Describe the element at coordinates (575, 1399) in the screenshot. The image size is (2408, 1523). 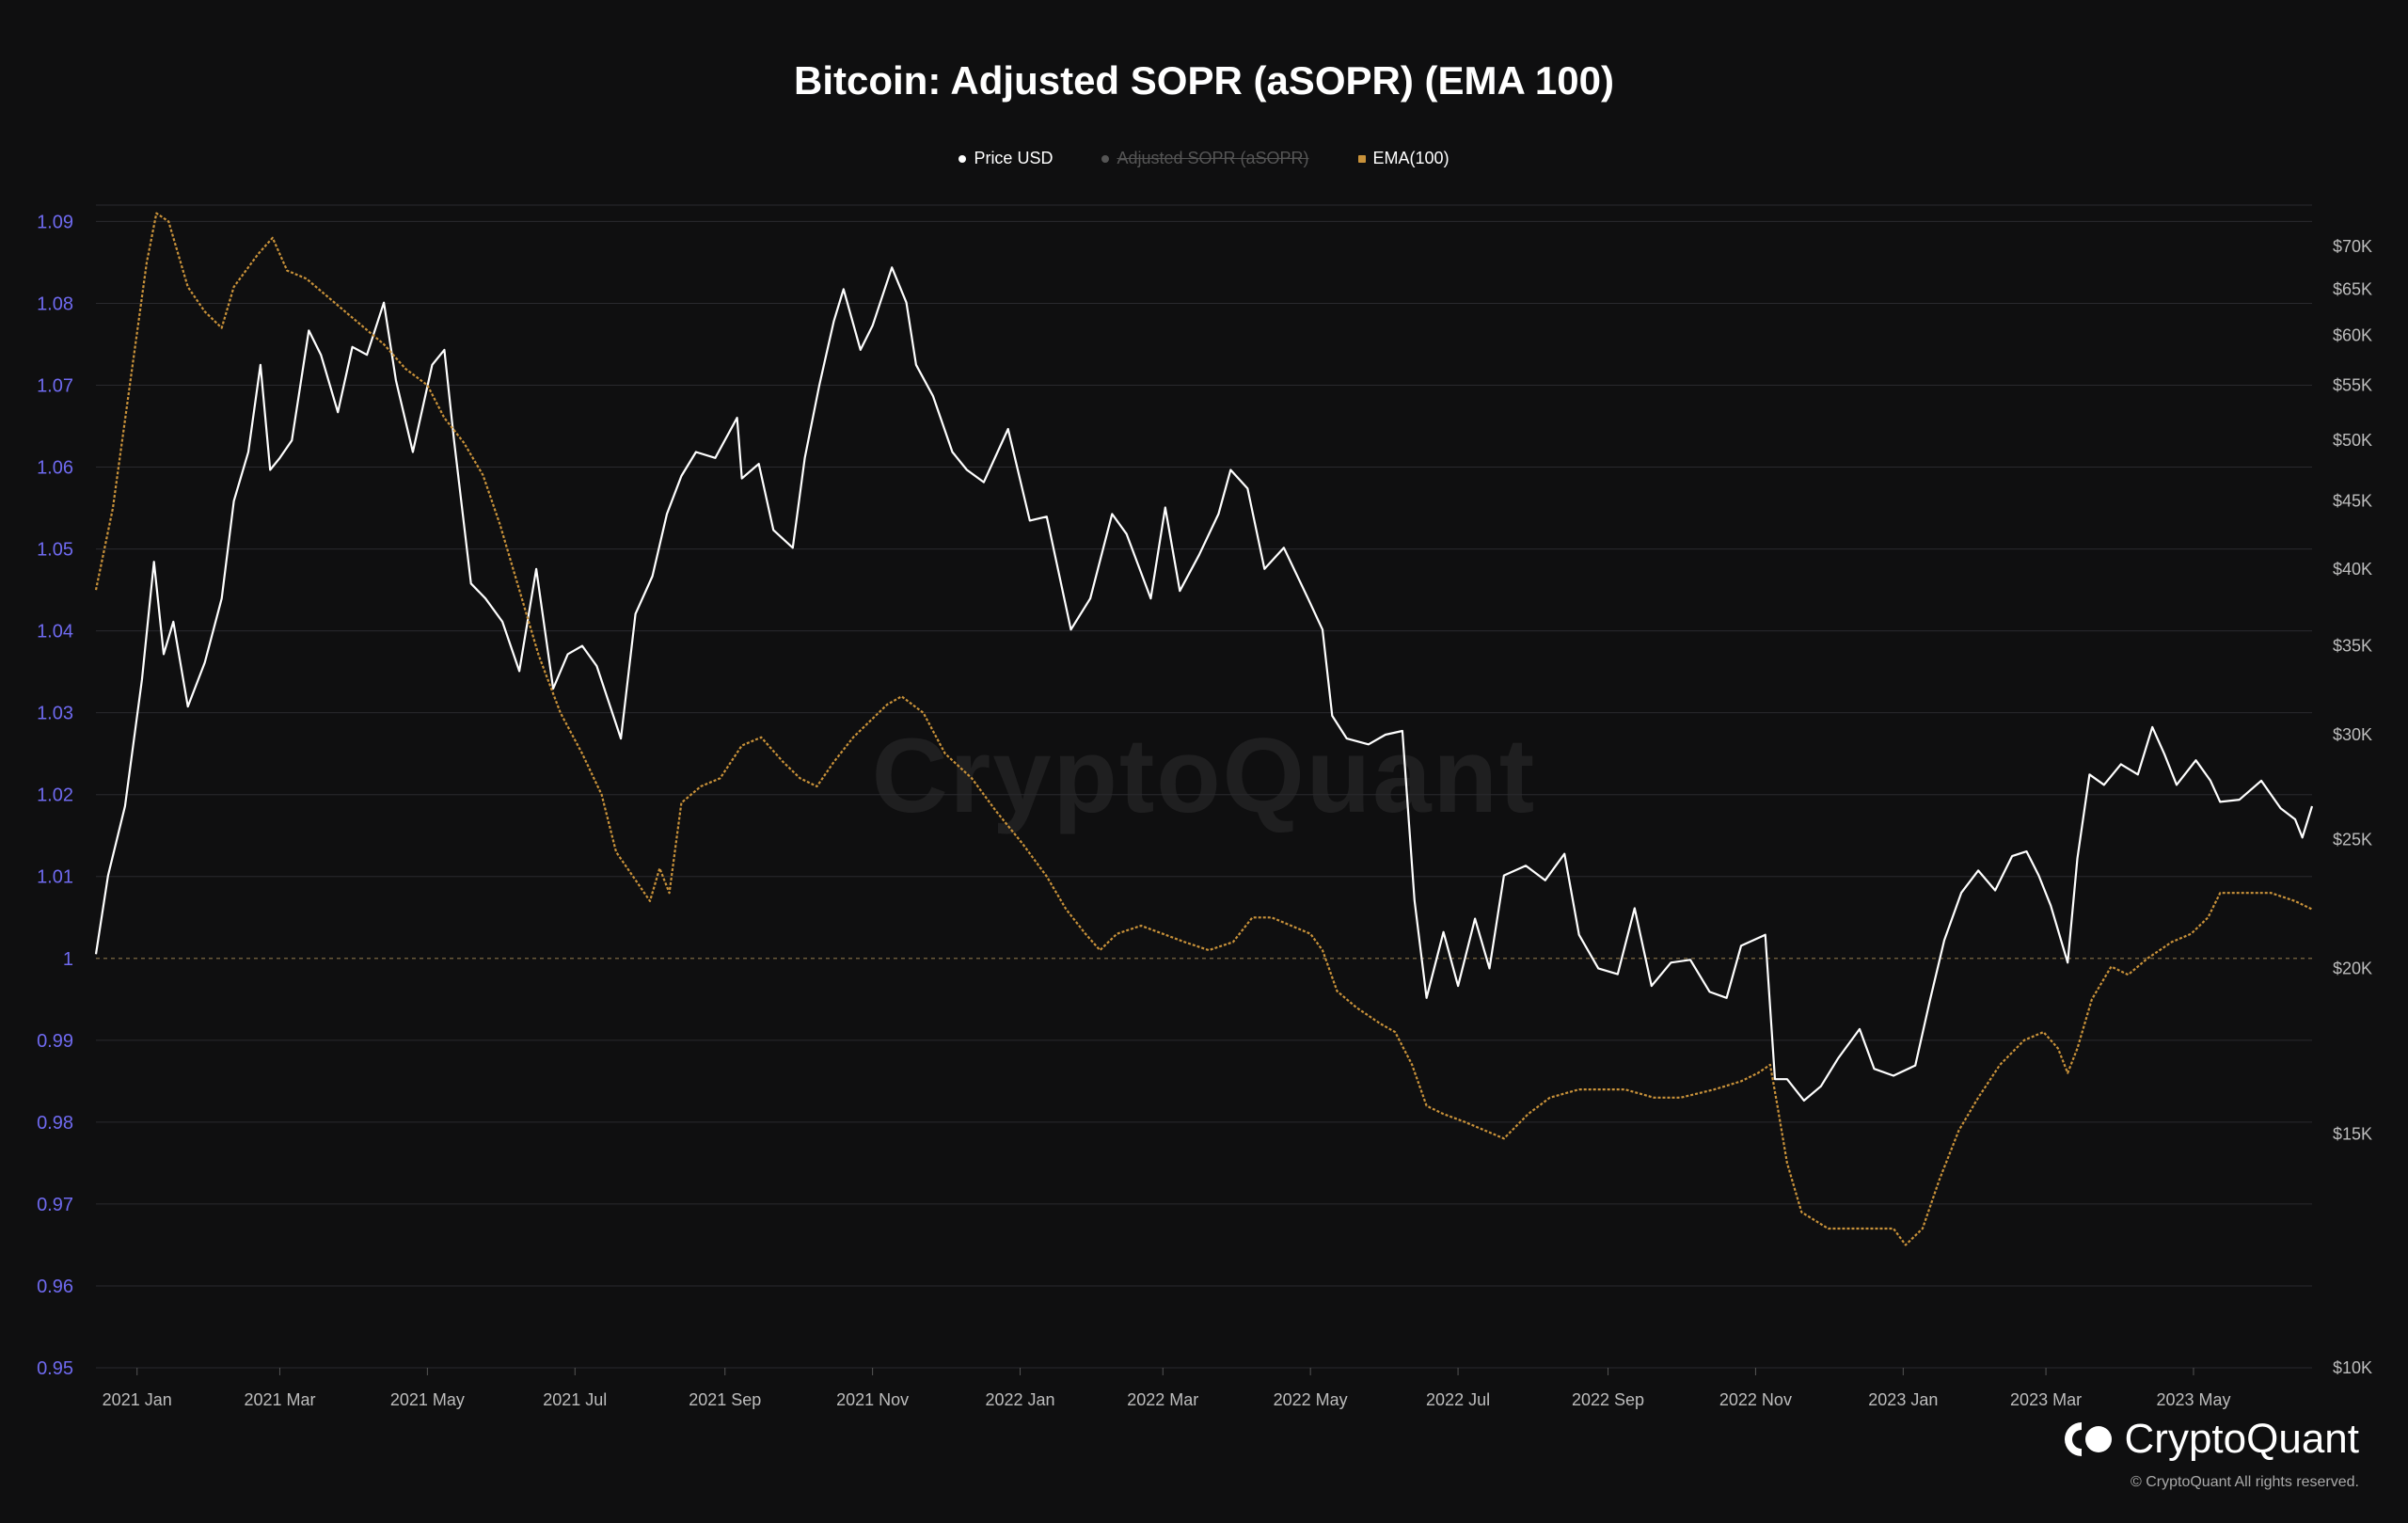
I see `x-tick-label: 2021 Jul` at that location.